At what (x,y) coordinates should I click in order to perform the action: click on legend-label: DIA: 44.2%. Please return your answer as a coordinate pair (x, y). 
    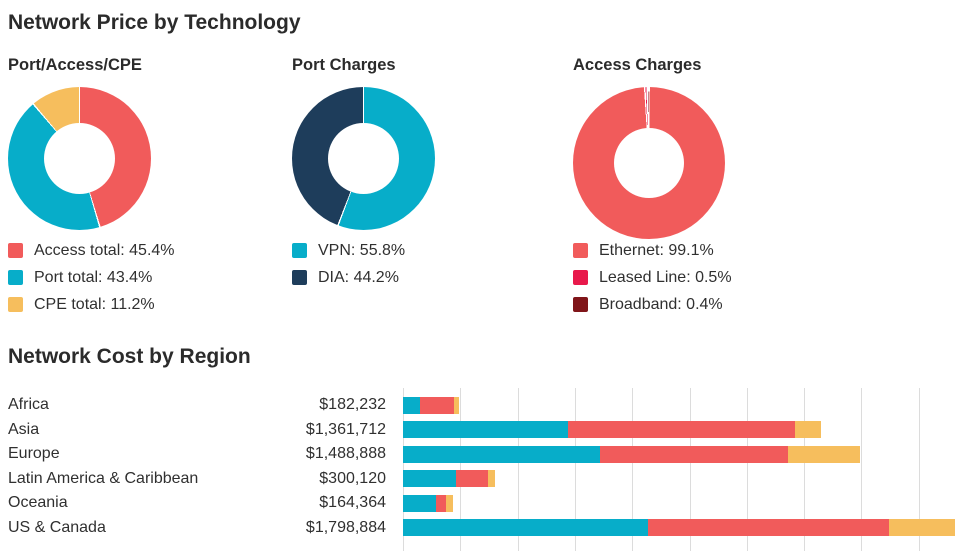
    Looking at the image, I should click on (358, 277).